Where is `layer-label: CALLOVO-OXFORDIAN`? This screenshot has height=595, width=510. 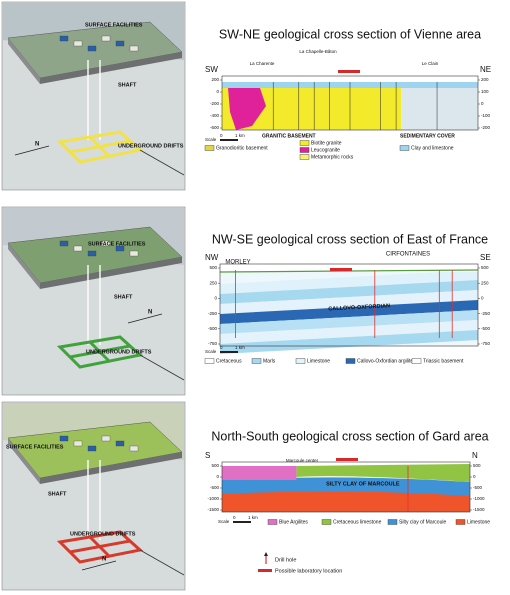
layer-label: CALLOVO-OXFORDIAN is located at coordinates (359, 307).